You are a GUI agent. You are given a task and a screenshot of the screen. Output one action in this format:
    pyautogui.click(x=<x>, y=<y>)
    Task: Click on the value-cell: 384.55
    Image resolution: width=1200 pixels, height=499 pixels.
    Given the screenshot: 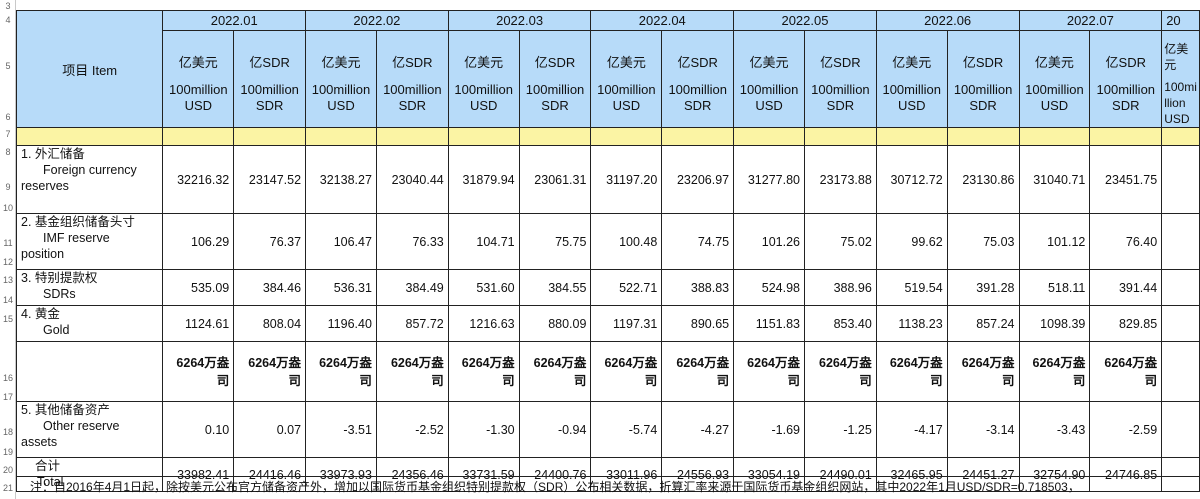 What is the action you would take?
    pyautogui.click(x=555, y=287)
    